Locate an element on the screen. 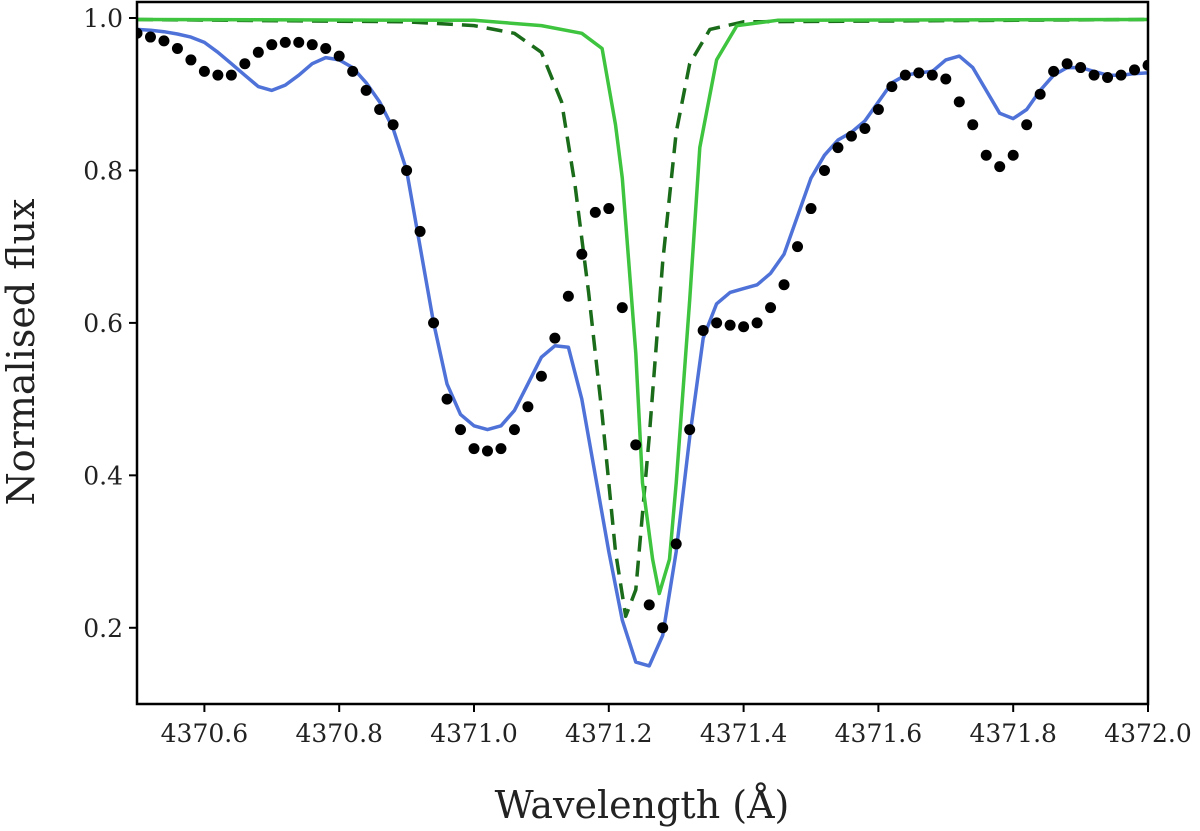  x-tick-label: 4371.8 is located at coordinates (1012, 733).